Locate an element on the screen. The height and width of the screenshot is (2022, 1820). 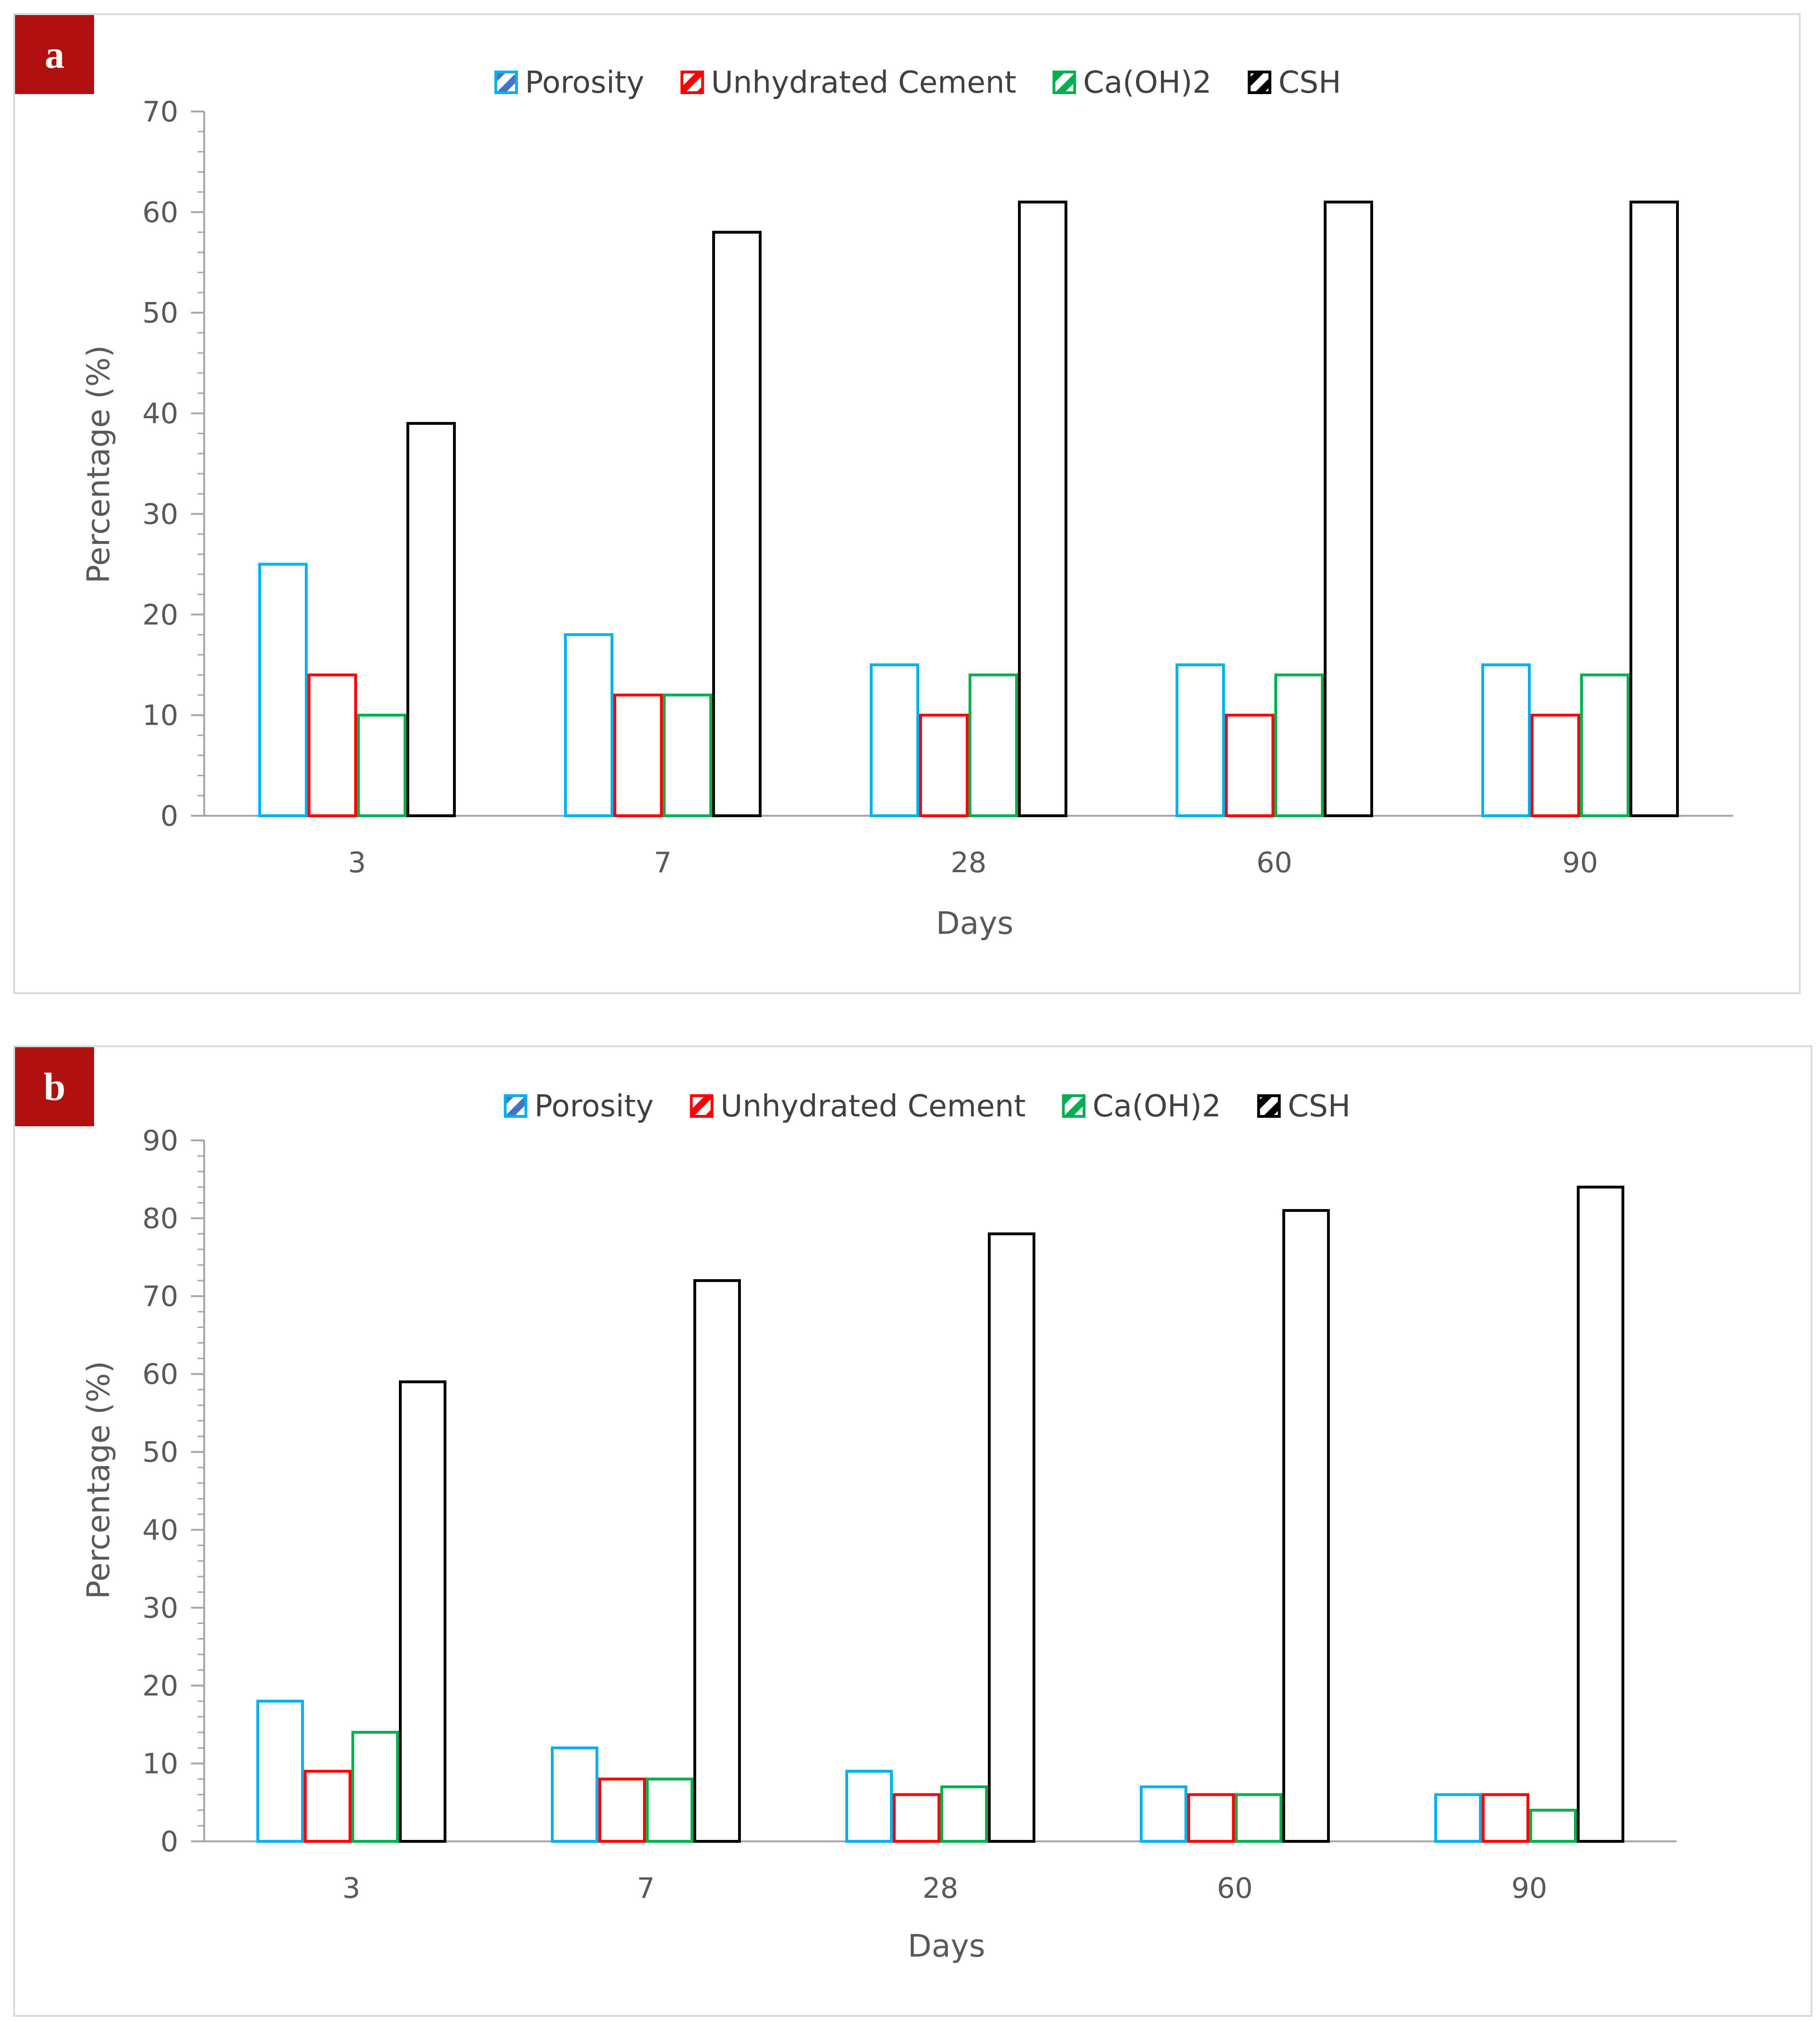
y-axis: 0 10 20 30 40 50 60 70 80 90 is located at coordinates (174, 1491).